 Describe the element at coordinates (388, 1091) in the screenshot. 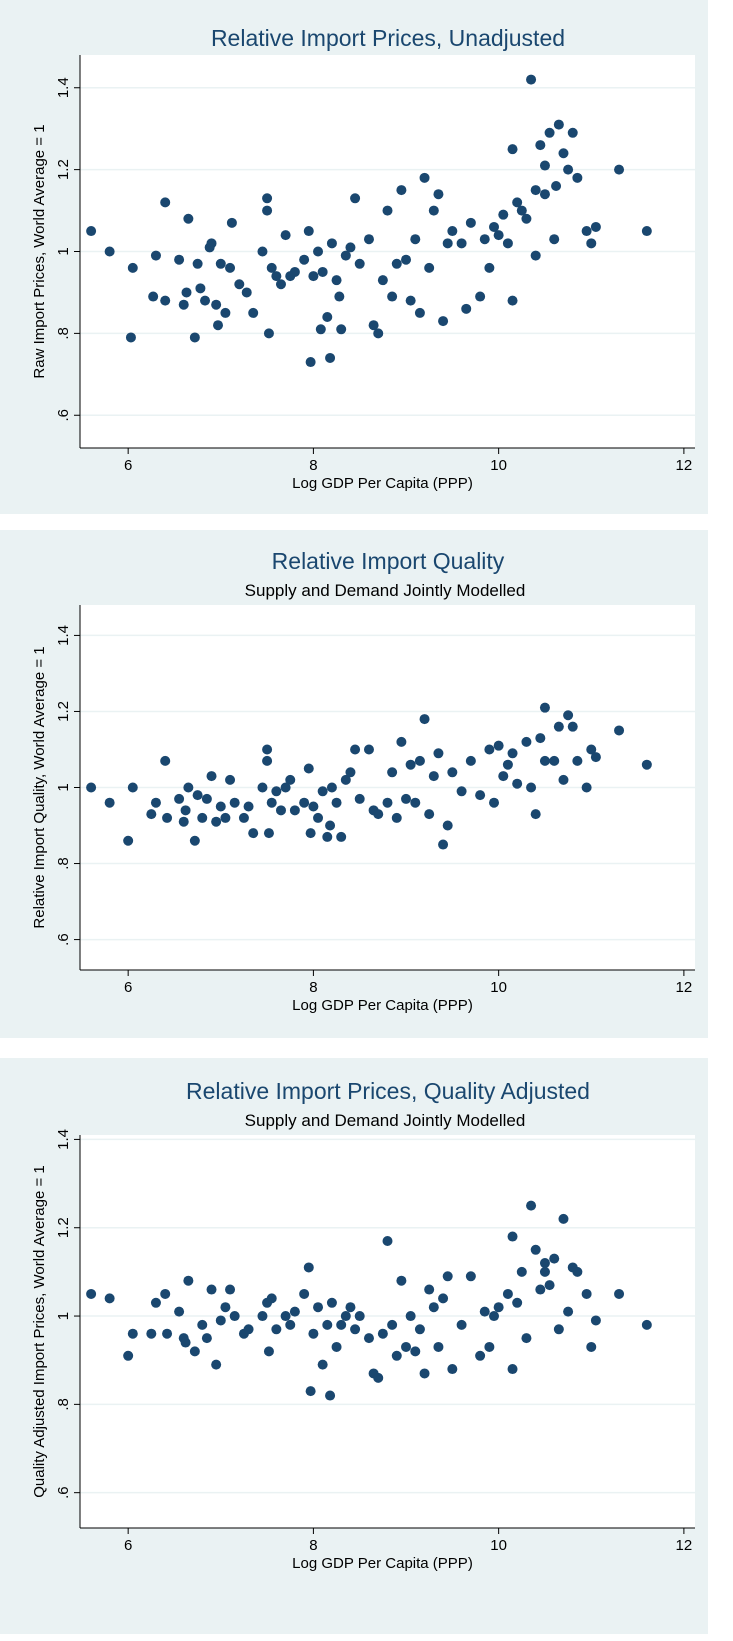

I see `chart-title: Relative Import Prices, Quality Adjusted` at that location.